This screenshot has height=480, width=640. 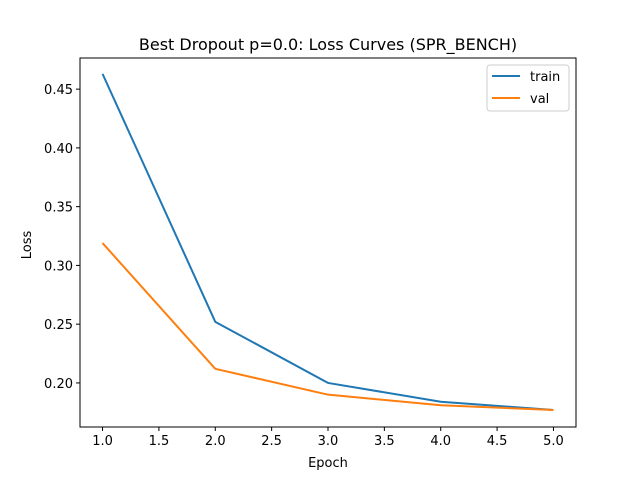 I want to click on y-tick-label: 0.20, so click(x=58, y=384).